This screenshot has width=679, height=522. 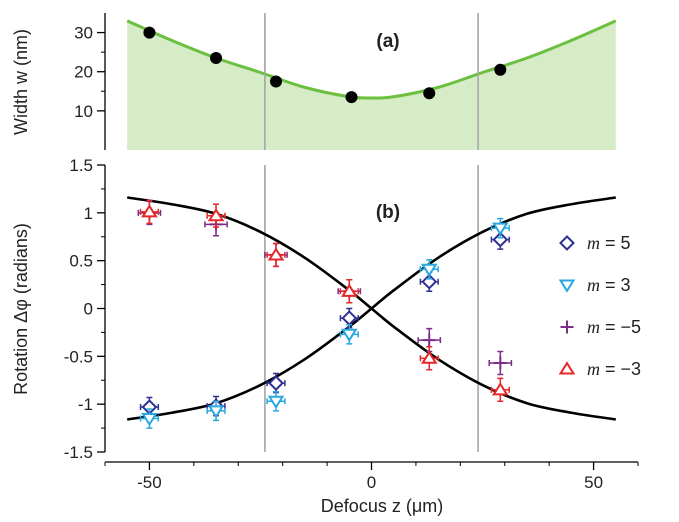 What do you see at coordinates (567, 327) in the screenshot?
I see `legend-marker-plus` at bounding box center [567, 327].